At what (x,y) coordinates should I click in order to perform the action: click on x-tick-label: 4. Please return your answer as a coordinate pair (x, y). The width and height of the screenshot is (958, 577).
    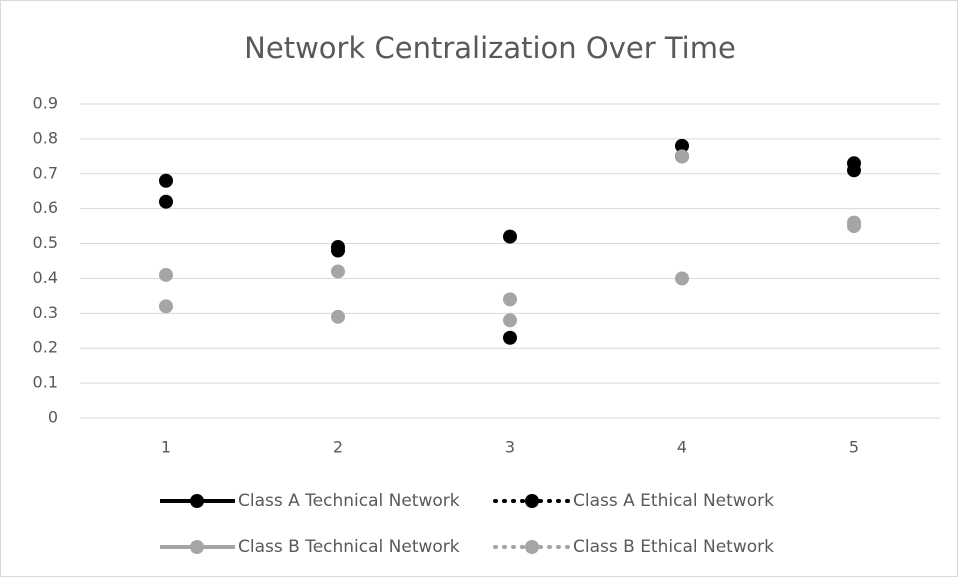
    Looking at the image, I should click on (682, 447).